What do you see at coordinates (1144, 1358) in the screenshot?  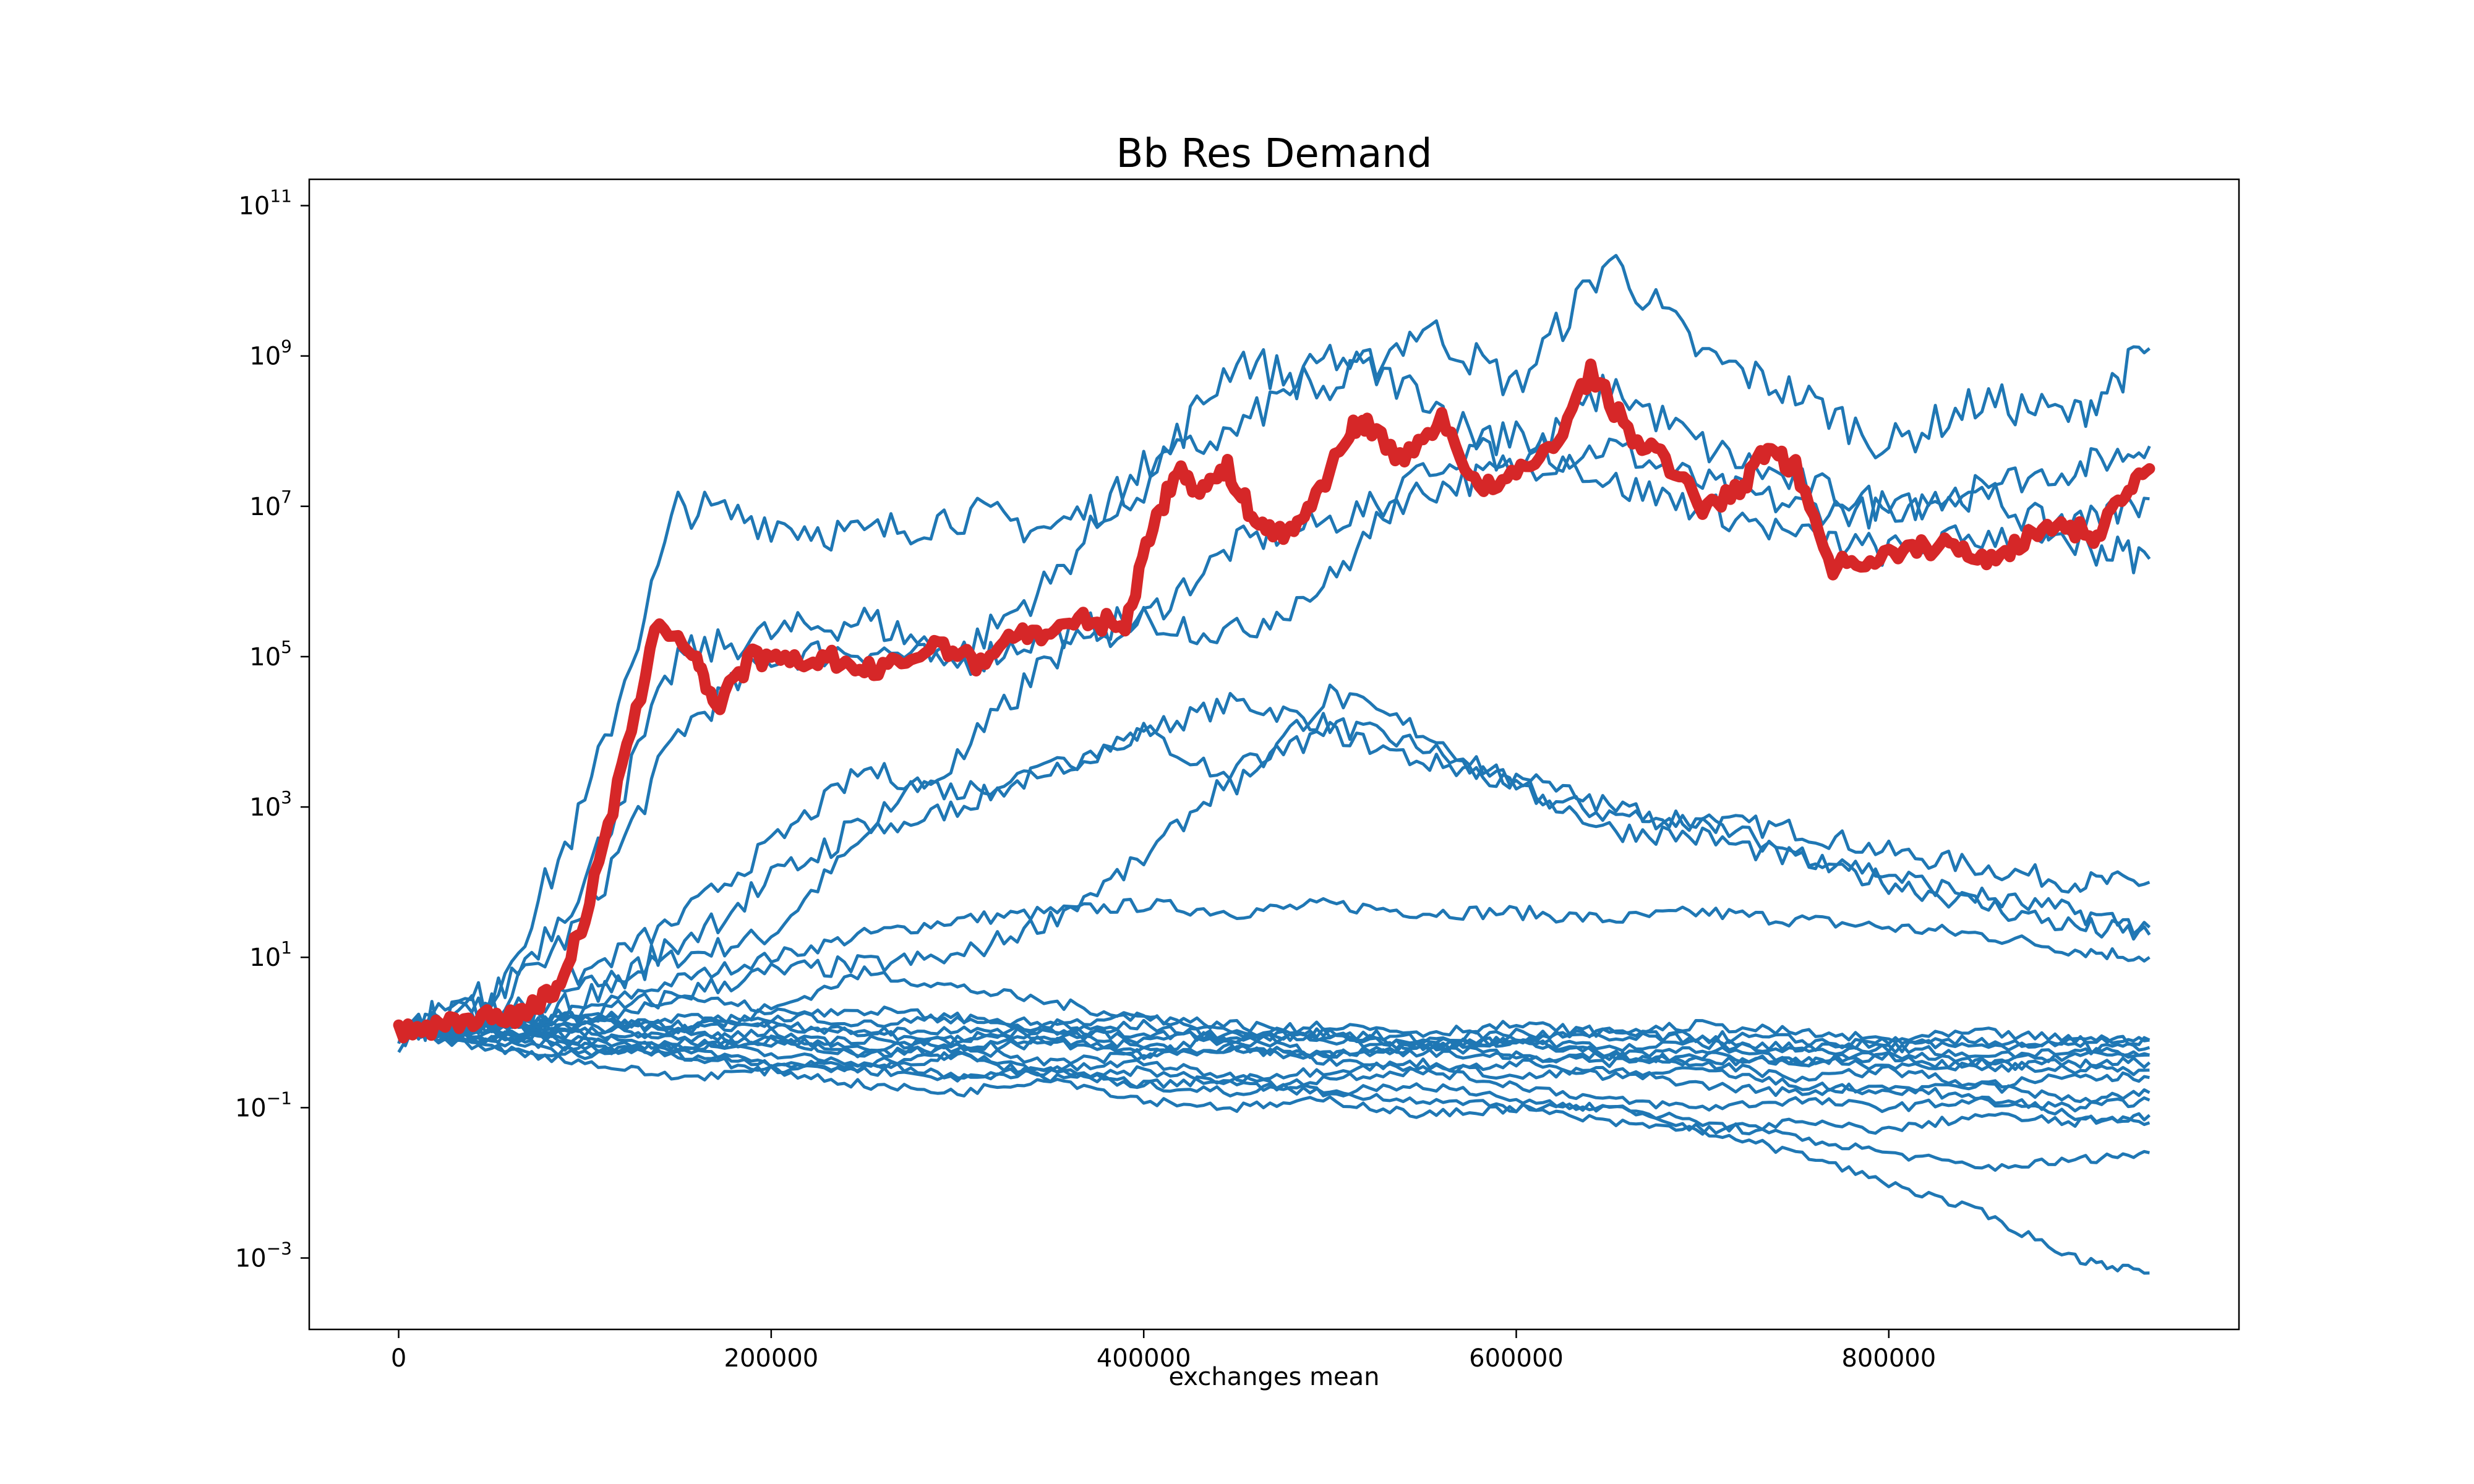 I see `x-tick-label: 400000` at bounding box center [1144, 1358].